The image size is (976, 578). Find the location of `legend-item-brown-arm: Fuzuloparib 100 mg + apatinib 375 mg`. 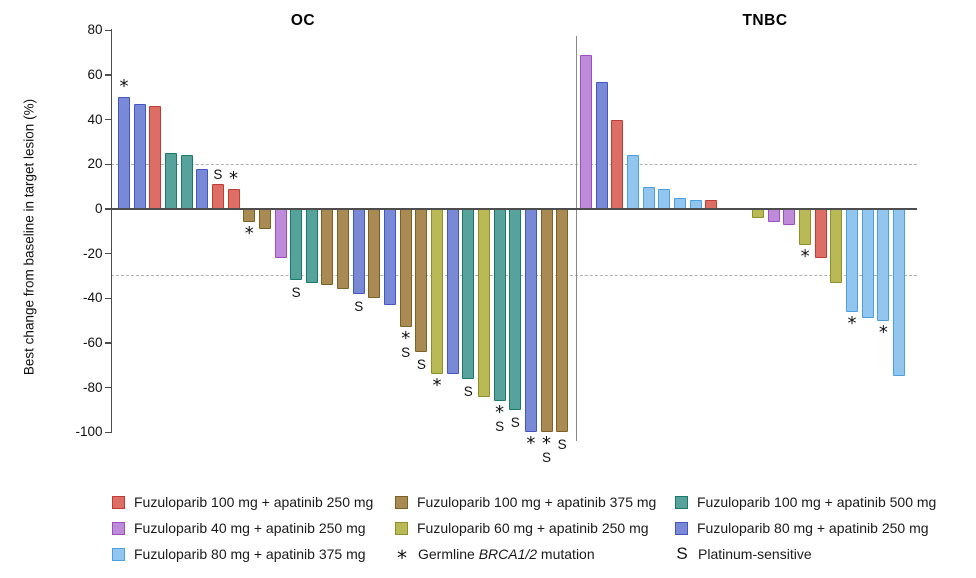

legend-item-brown-arm: Fuzuloparib 100 mg + apatinib 375 mg is located at coordinates (525, 502).